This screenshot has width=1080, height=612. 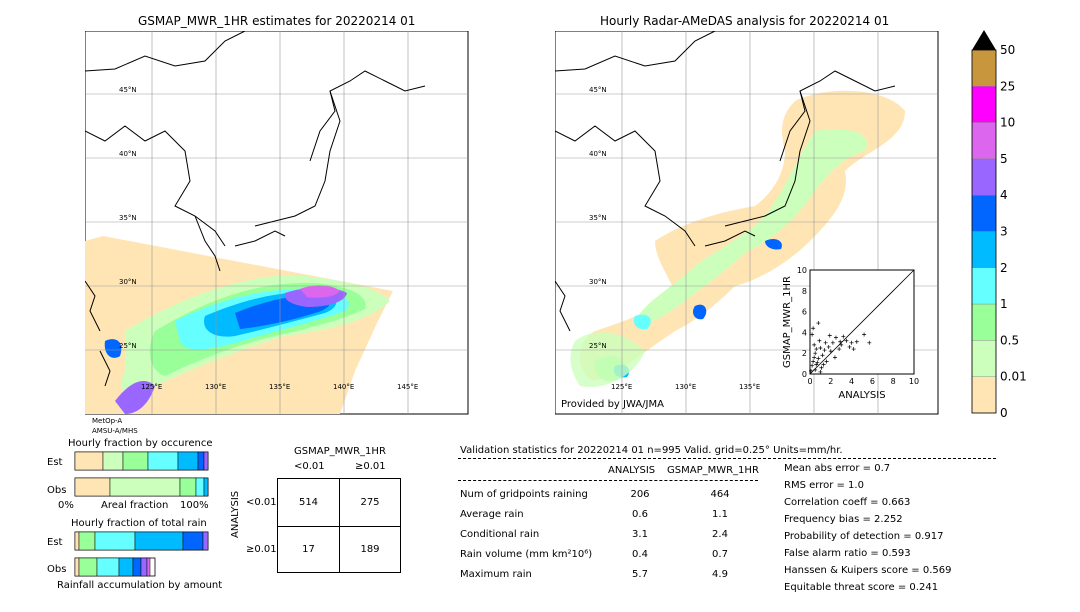 What do you see at coordinates (128, 154) in the screenshot?
I see `left-lat-40: 40°N` at bounding box center [128, 154].